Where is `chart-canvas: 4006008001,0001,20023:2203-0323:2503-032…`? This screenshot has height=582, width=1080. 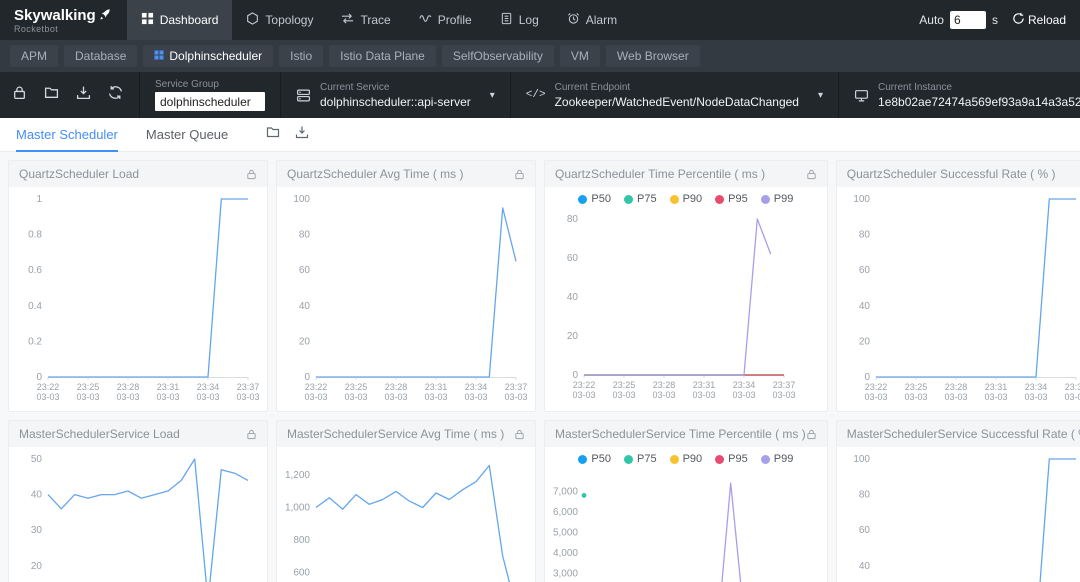
chart-canvas: 4006008001,0001,20023:2203-0323:2503-032… is located at coordinates (398, 523).